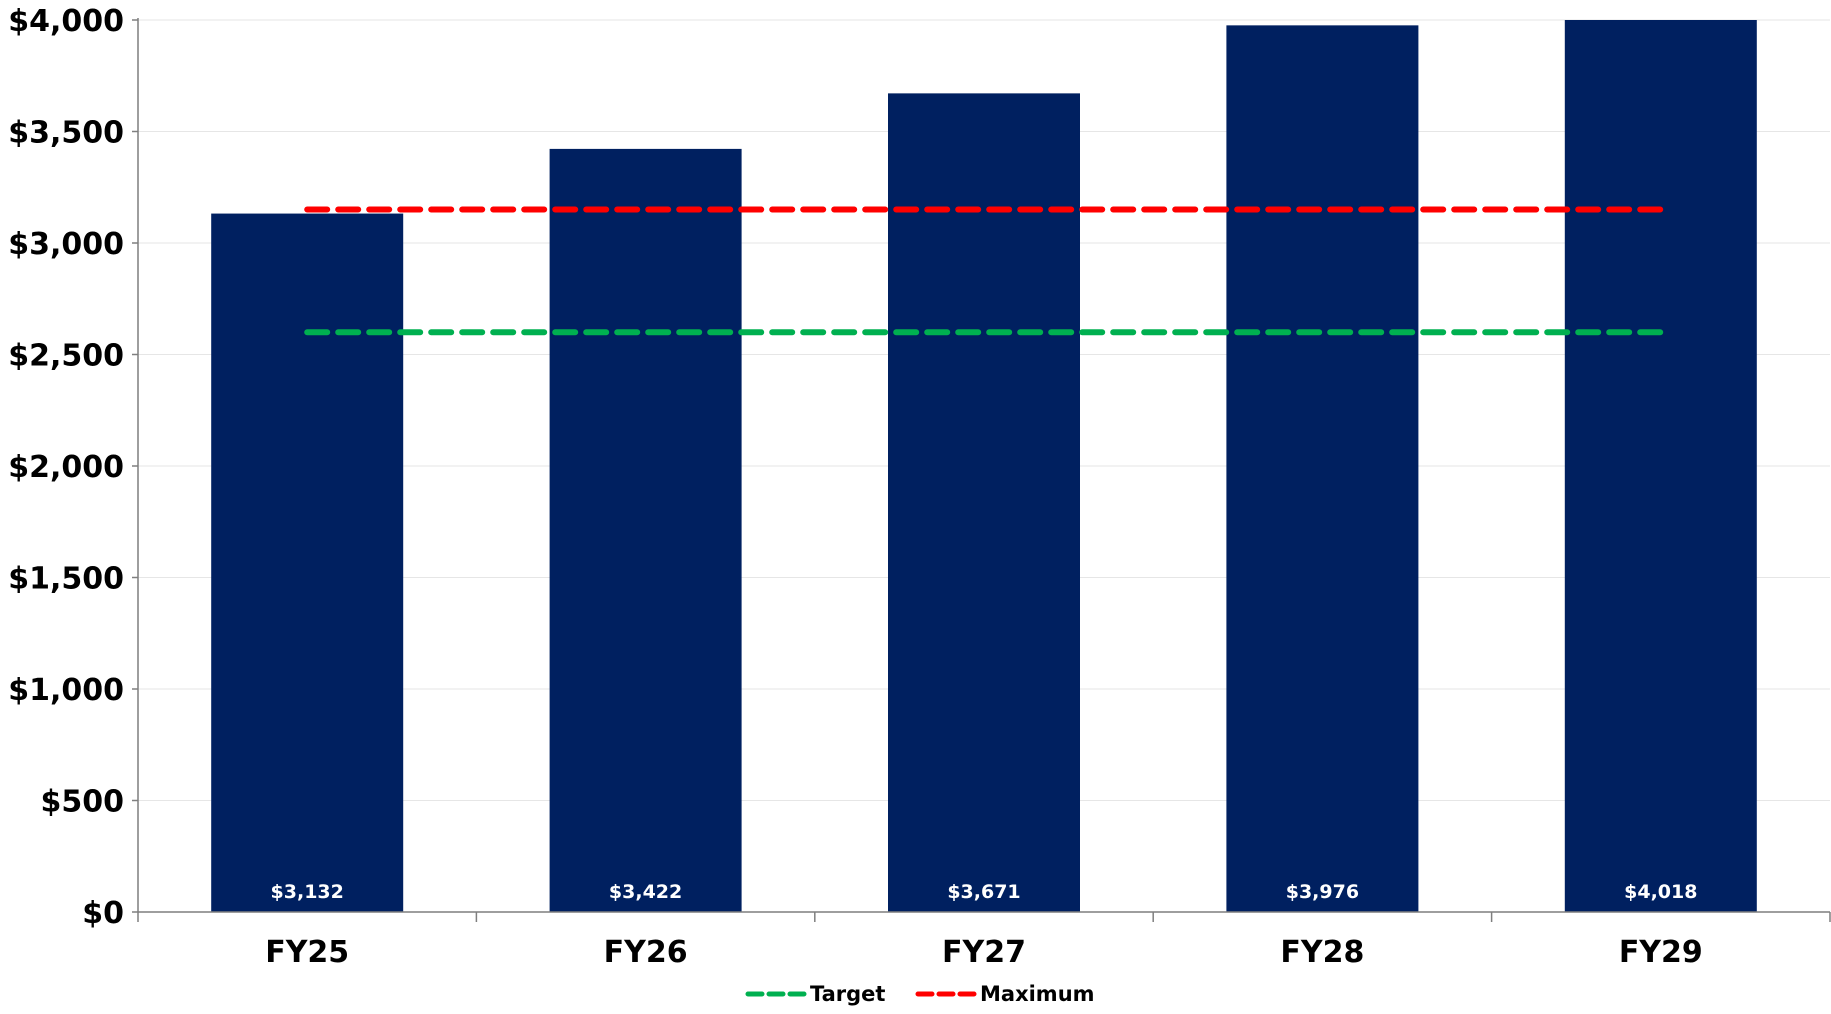  What do you see at coordinates (66, 133) in the screenshot?
I see `y-tick-label: $3,500` at bounding box center [66, 133].